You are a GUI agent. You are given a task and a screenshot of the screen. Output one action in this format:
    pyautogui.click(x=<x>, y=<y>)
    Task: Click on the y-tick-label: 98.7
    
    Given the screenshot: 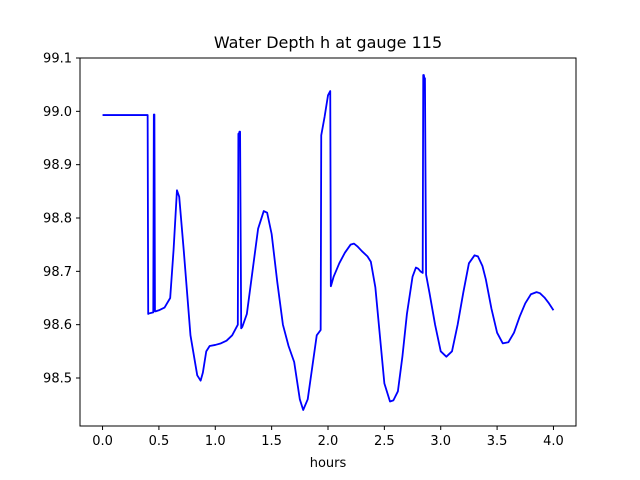 What is the action you would take?
    pyautogui.click(x=57, y=272)
    